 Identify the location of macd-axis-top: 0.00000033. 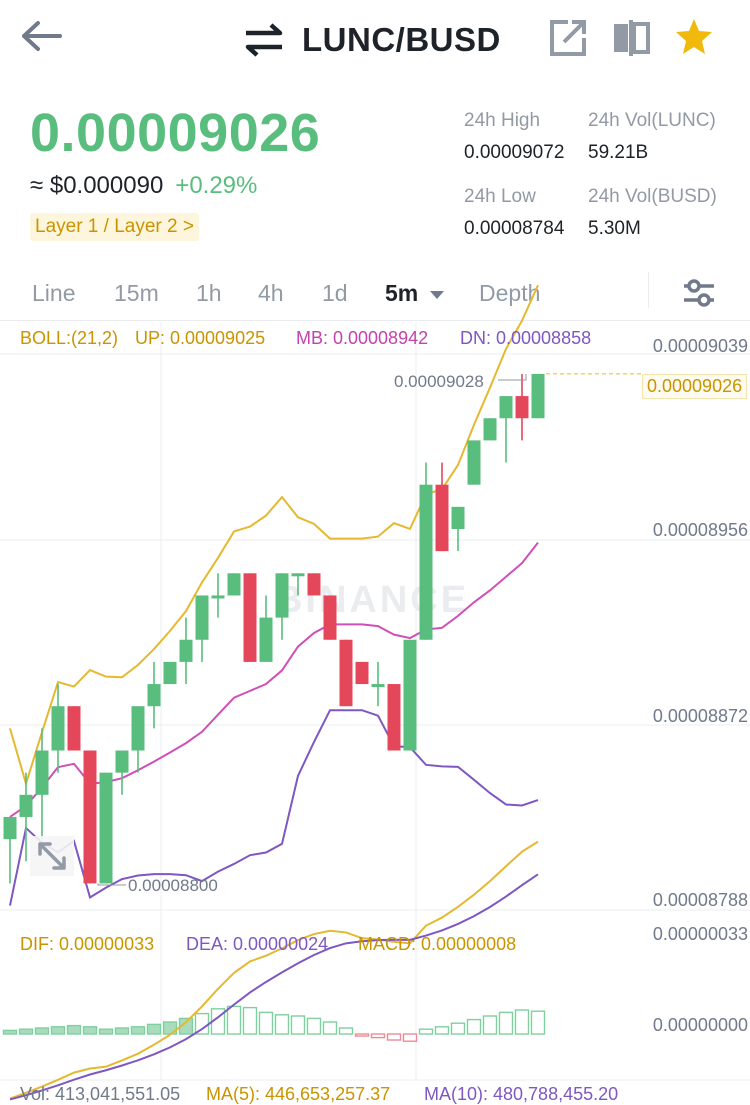
(700, 934).